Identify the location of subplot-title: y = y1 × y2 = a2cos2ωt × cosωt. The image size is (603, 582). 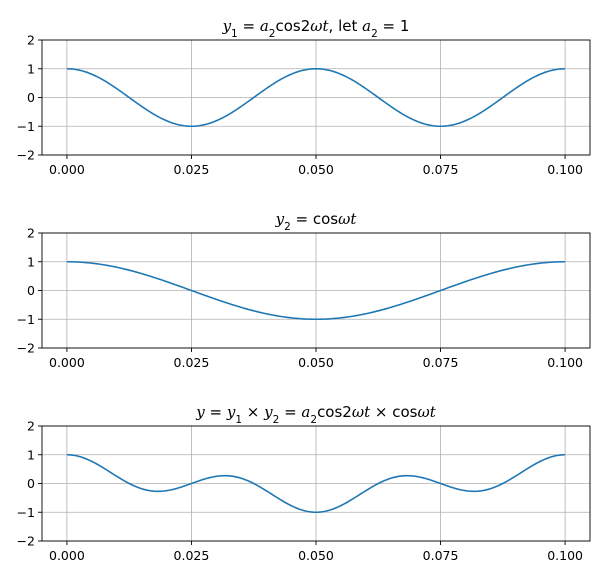
(315, 414).